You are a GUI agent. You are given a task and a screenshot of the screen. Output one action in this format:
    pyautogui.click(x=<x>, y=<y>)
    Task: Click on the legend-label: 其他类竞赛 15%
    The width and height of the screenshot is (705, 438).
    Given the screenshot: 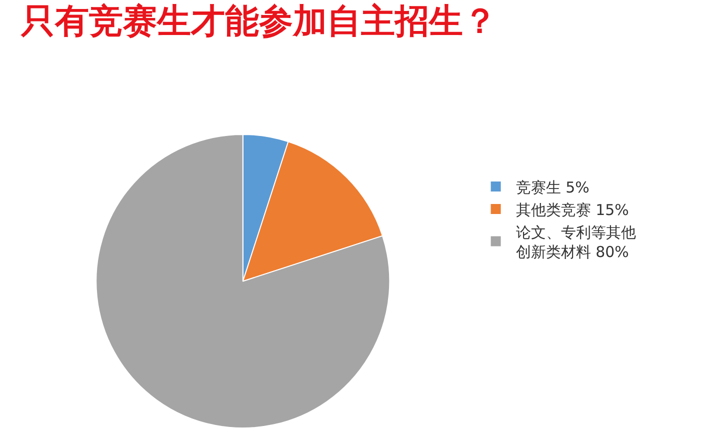 What is the action you would take?
    pyautogui.click(x=572, y=209)
    